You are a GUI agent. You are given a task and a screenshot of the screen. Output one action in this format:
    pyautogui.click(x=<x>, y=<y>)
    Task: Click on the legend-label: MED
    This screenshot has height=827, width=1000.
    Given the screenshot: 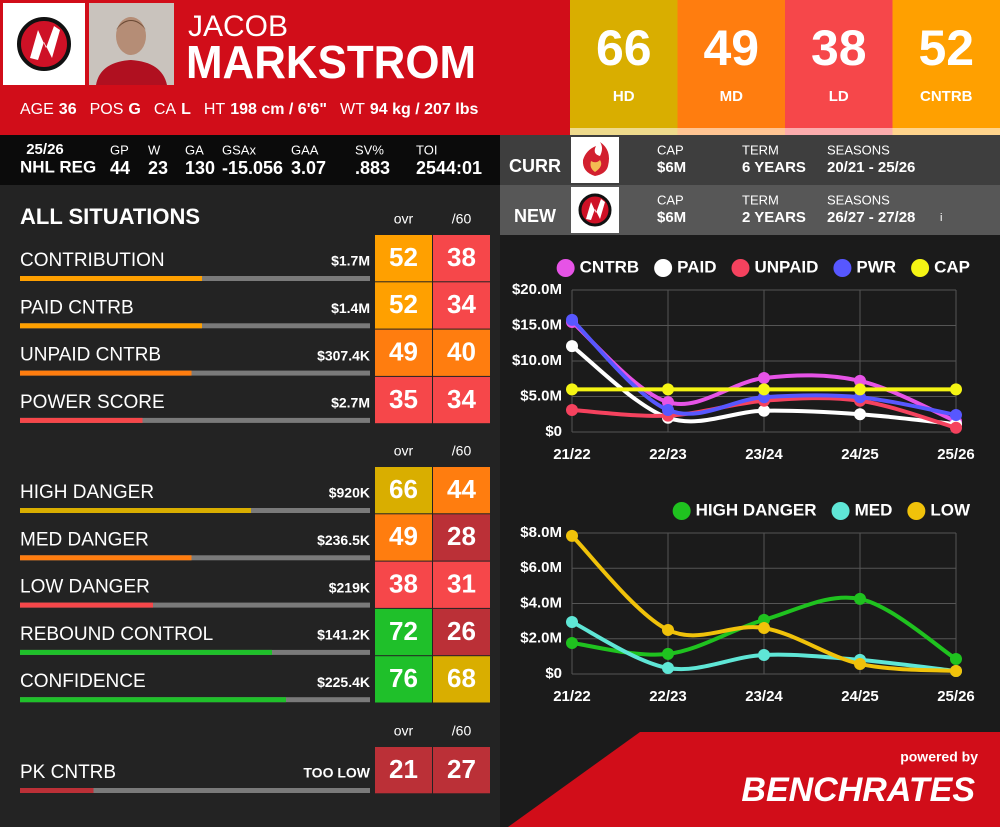 What is the action you would take?
    pyautogui.click(x=874, y=509)
    